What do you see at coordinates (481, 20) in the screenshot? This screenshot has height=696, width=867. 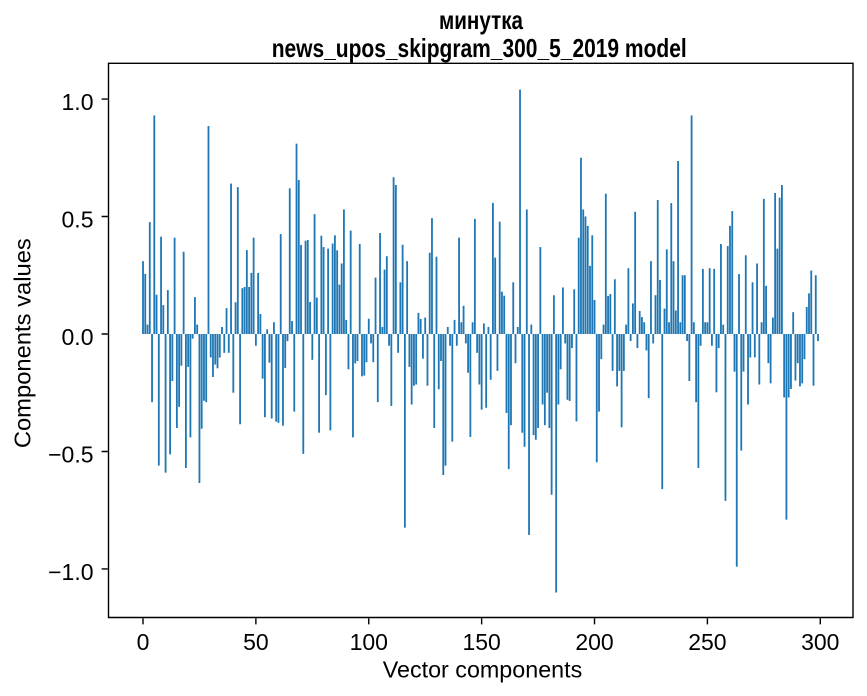 I see `svg-text: минутка` at bounding box center [481, 20].